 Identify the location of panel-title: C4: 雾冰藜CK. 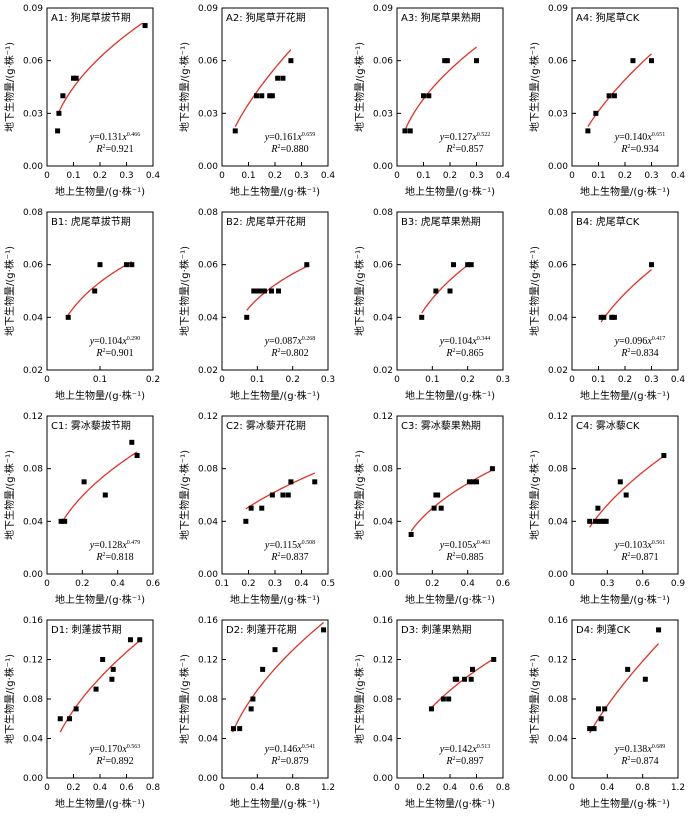
(608, 425).